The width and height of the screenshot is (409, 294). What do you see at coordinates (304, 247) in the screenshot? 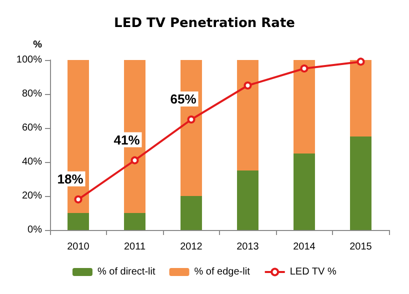
I see `x-tick-label: 2014` at bounding box center [304, 247].